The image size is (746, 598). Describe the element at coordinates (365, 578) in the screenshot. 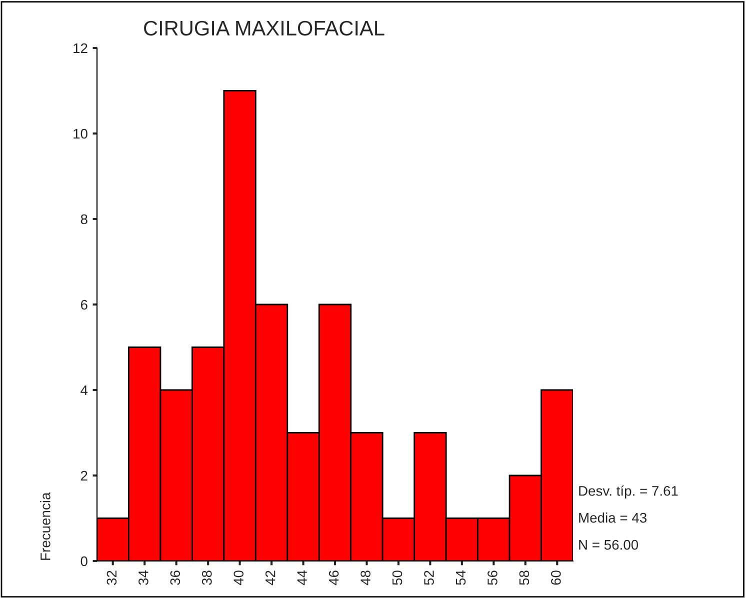

I see `x-tick-label: 48` at that location.